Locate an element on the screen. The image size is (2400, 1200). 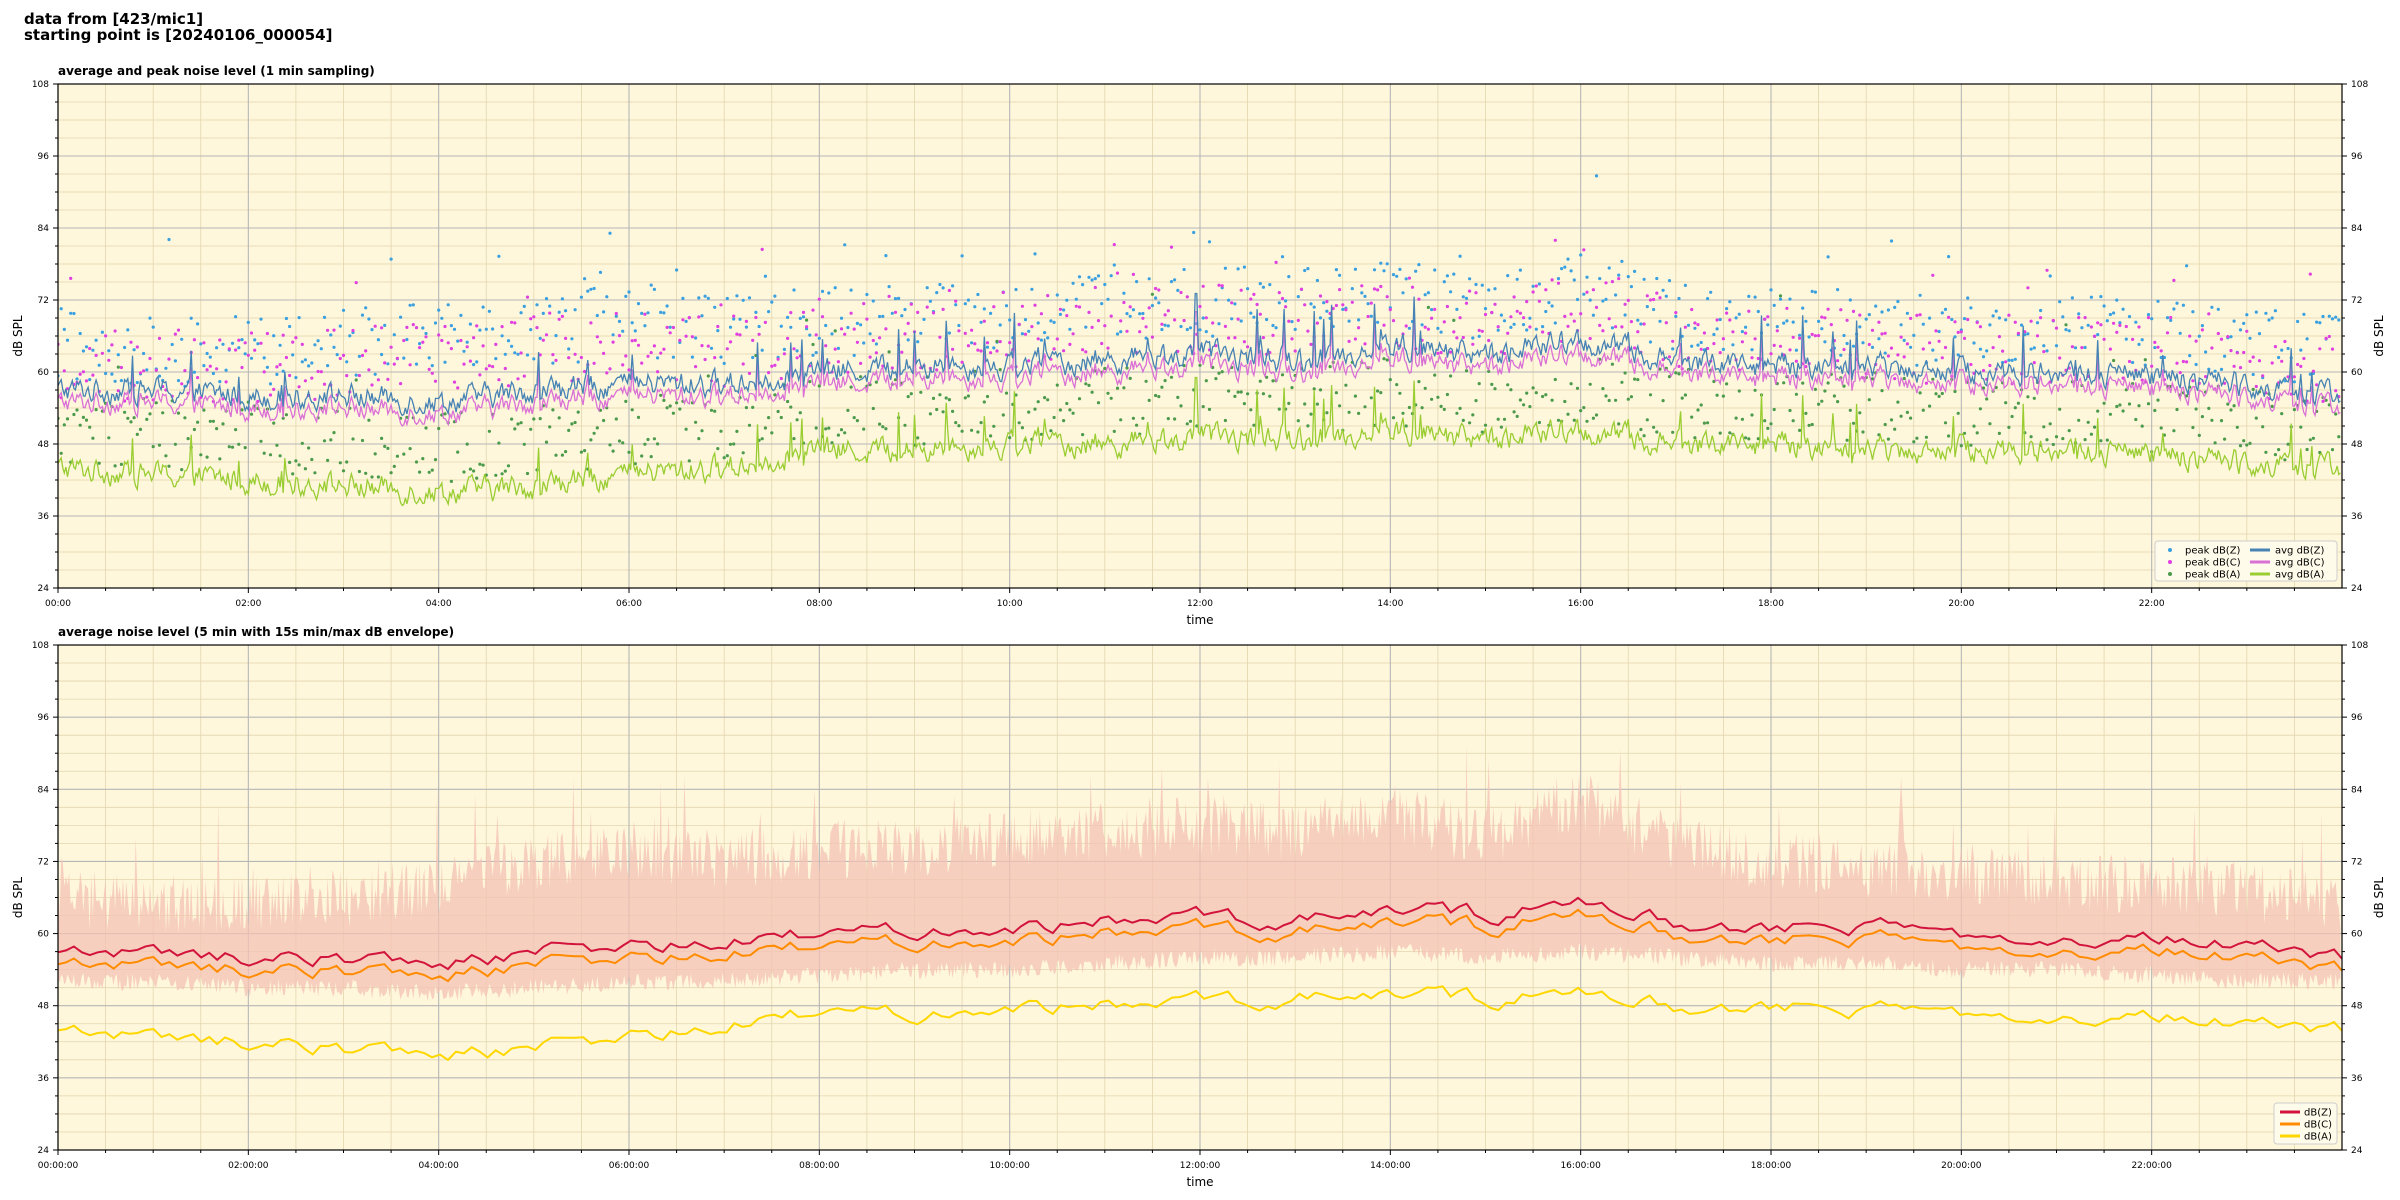
scatter-series-peak-db-c- is located at coordinates (1199, 321).